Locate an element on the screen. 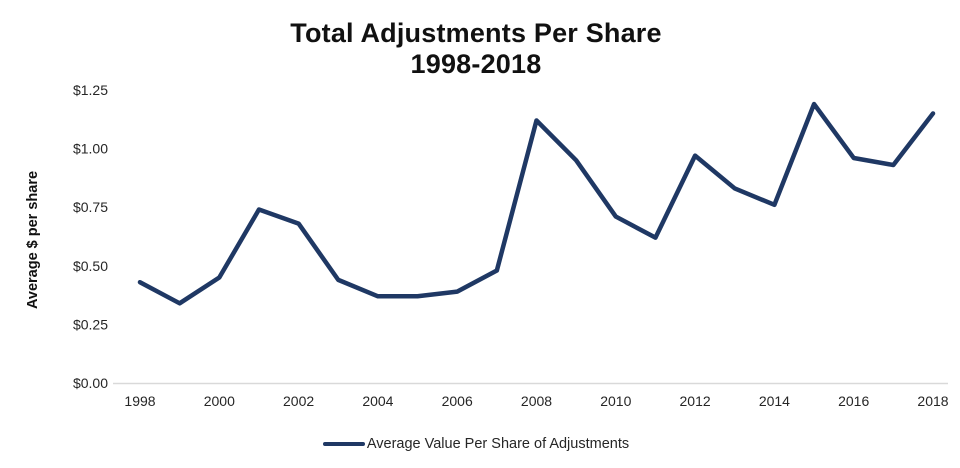 The width and height of the screenshot is (960, 468). x-tick-label: 2002 is located at coordinates (298, 401).